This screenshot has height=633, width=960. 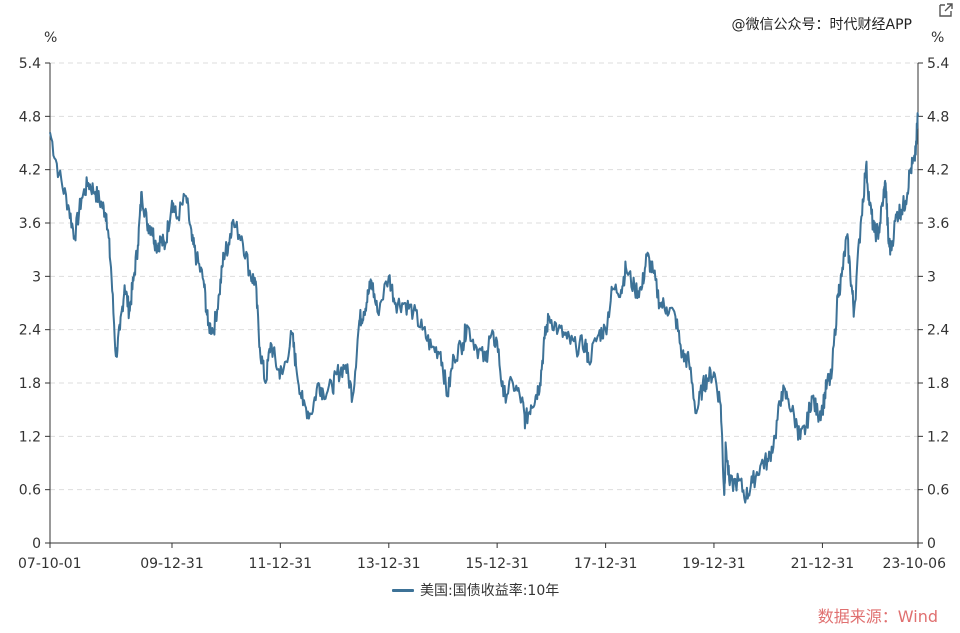 I want to click on y-tick-label-right: 1.2, so click(x=938, y=437).